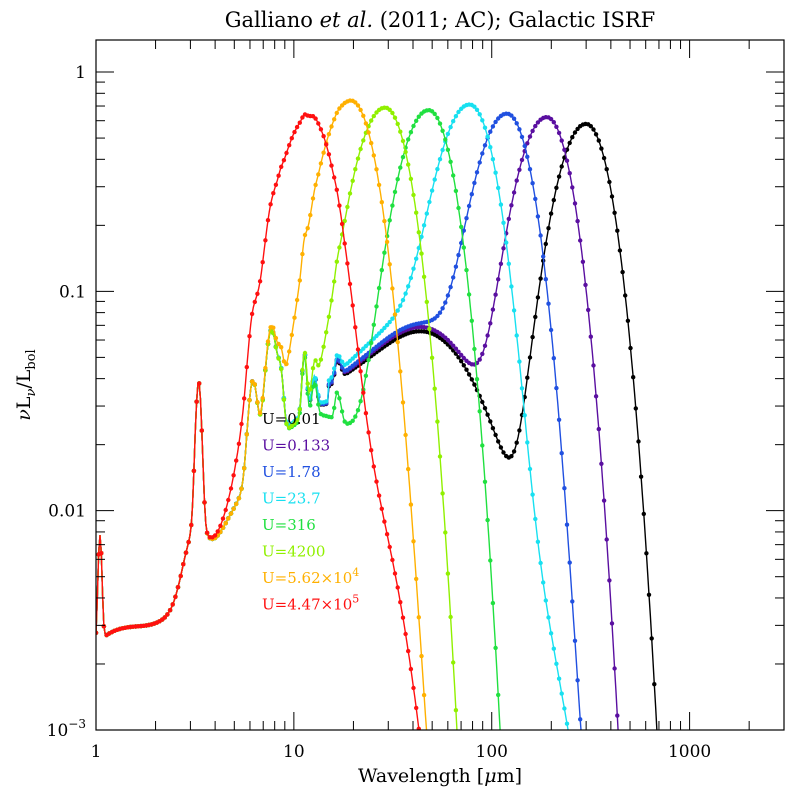 The image size is (800, 800). I want to click on legend-entry: U=4.47×105, so click(310, 603).